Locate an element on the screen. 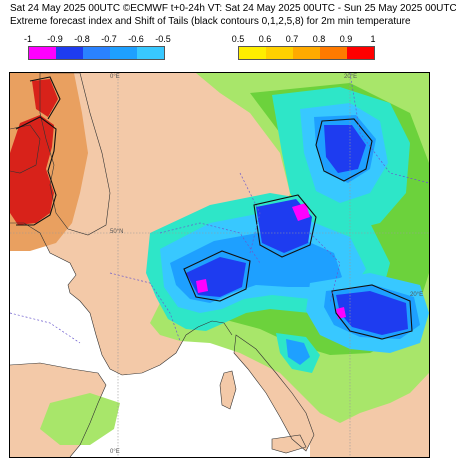 The width and height of the screenshot is (456, 464). legend-tick: 0.6 is located at coordinates (265, 39).